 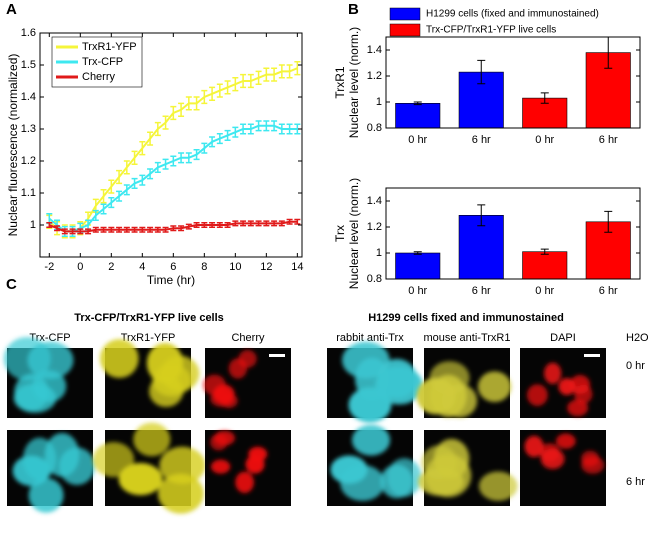 What do you see at coordinates (173, 267) in the screenshot?
I see `x-tick-label: 6` at bounding box center [173, 267].